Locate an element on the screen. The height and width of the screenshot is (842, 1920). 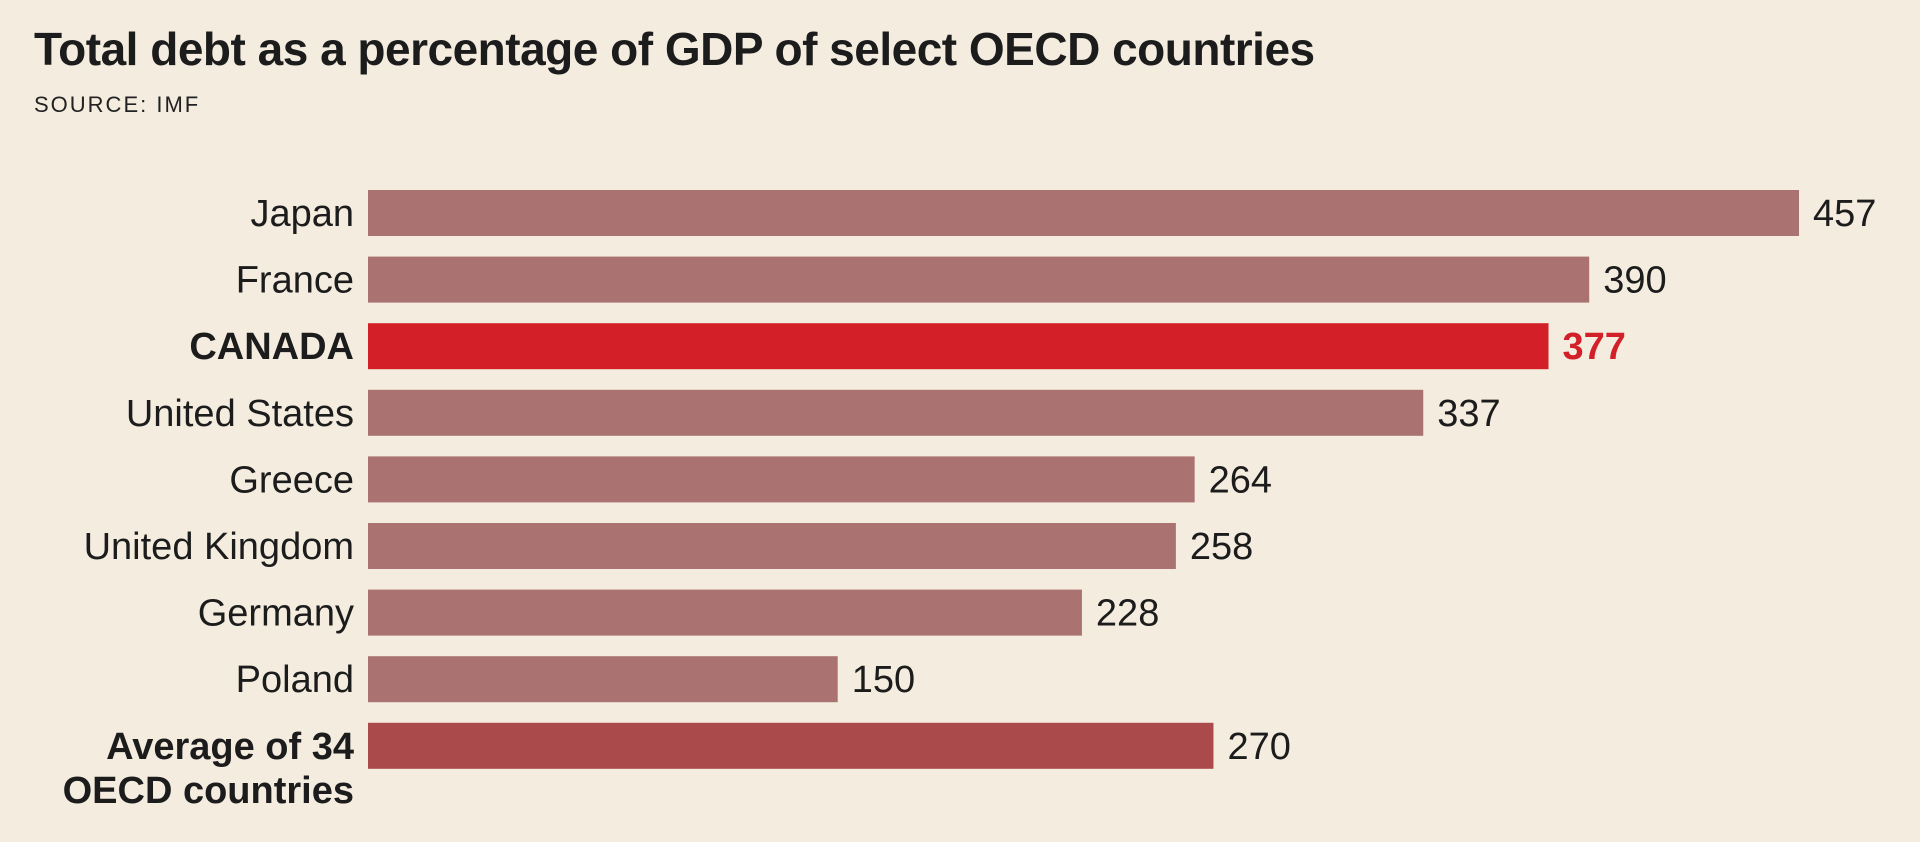
category-label: Average of 34 is located at coordinates (230, 747).